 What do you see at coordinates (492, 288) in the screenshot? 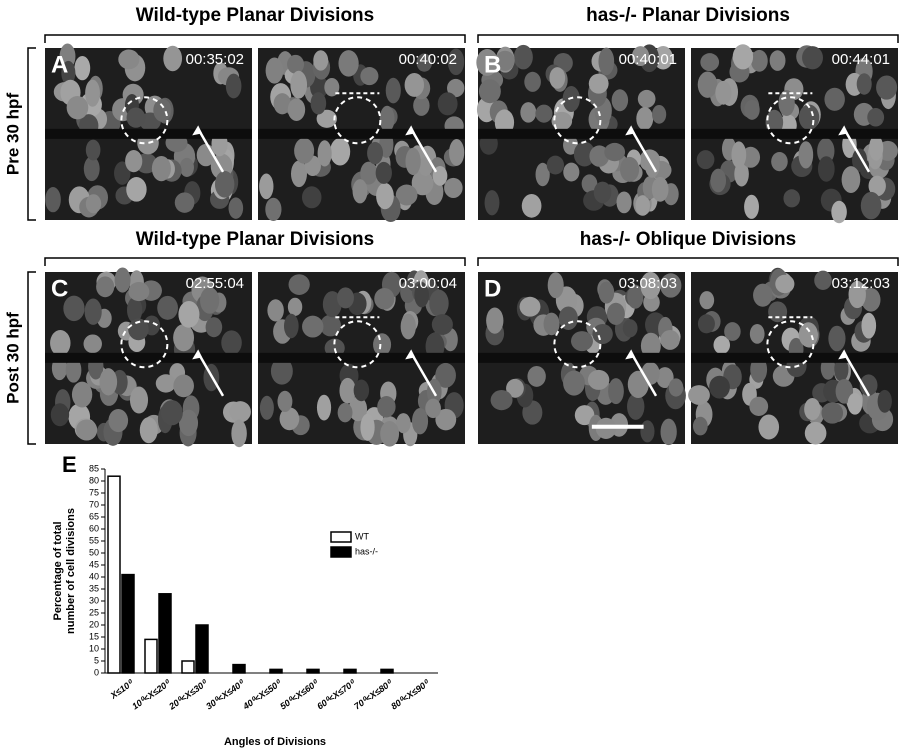
I see `panel-letter: D` at bounding box center [492, 288].